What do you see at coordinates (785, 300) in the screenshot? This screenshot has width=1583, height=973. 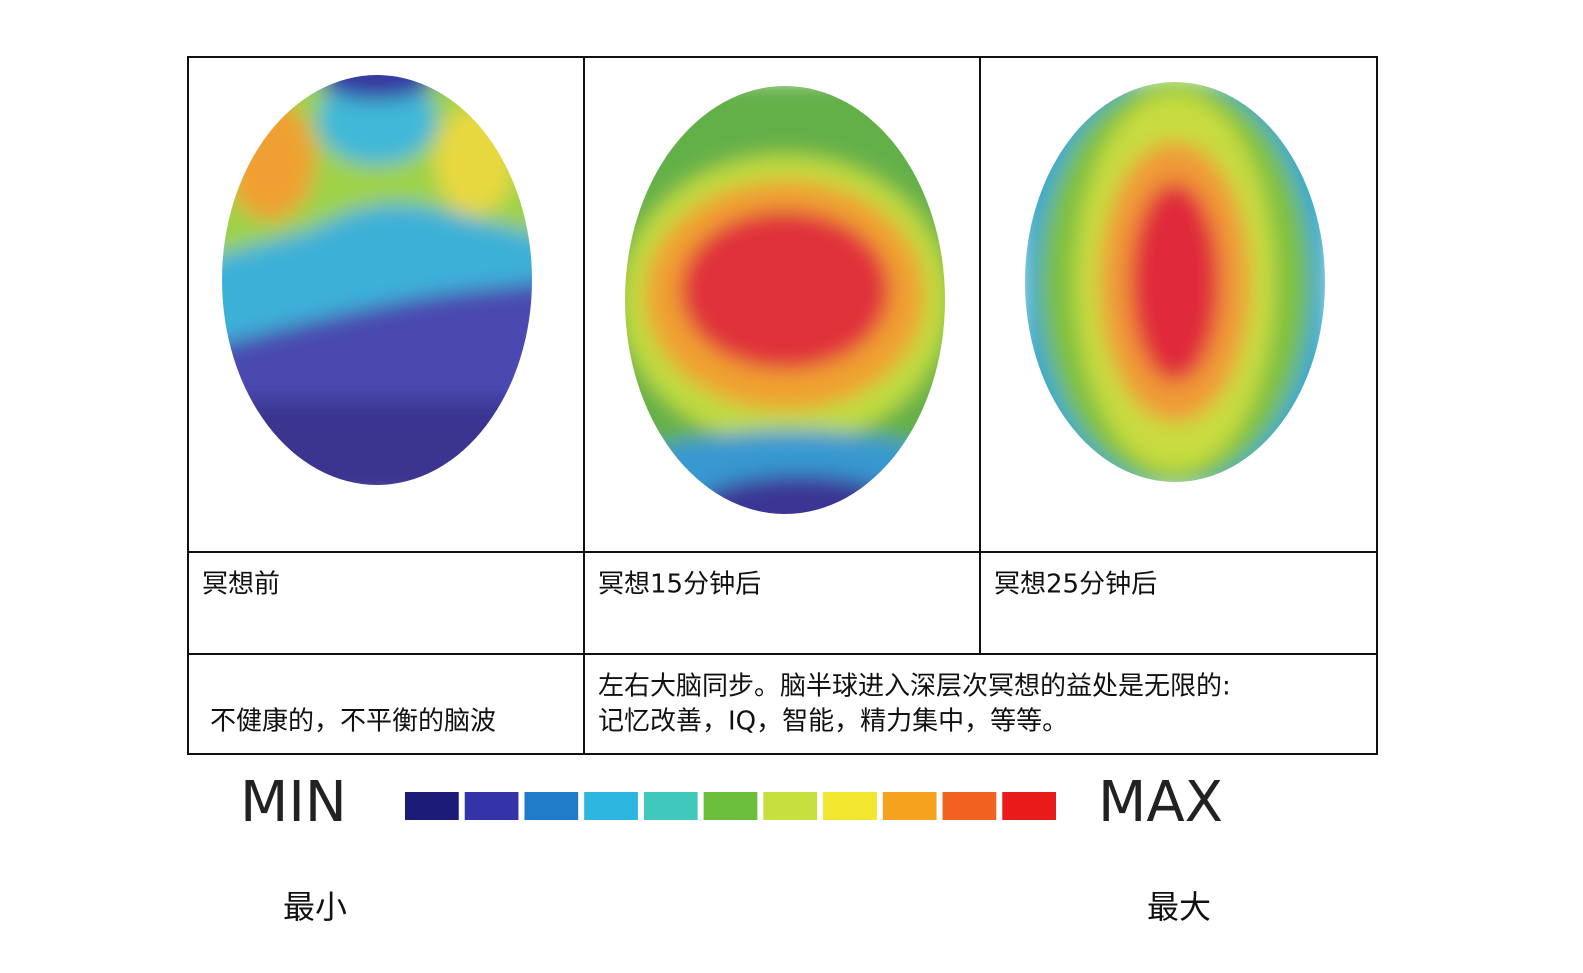 I see `brain-map-15min` at bounding box center [785, 300].